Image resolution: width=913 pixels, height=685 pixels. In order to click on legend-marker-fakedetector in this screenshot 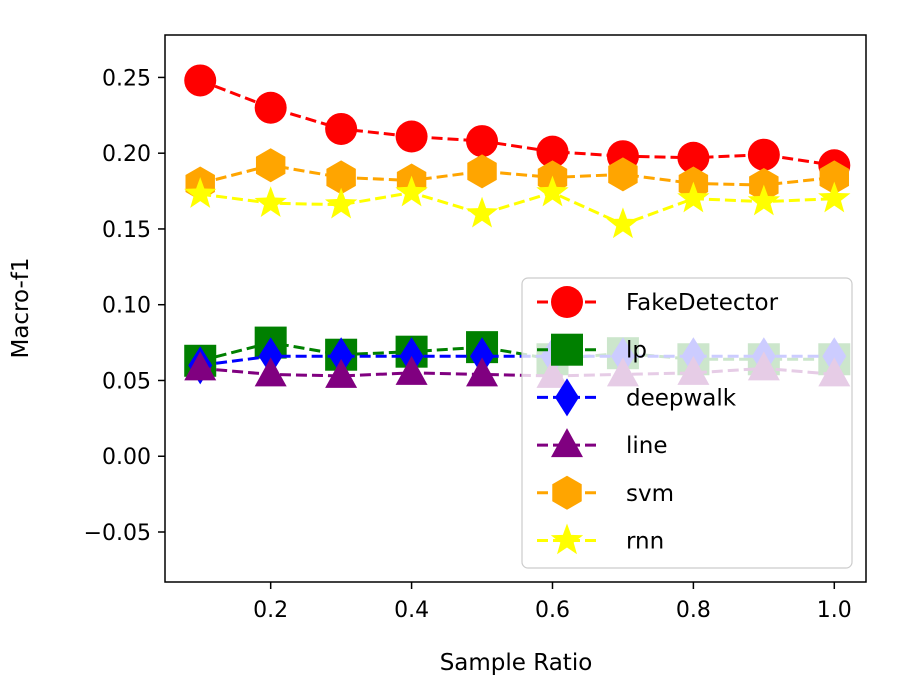, I will do `click(567, 302)`.